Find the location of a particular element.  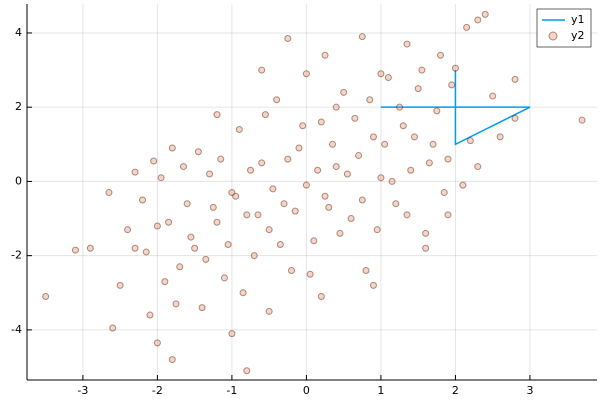

x-tick-label: -1 is located at coordinates (231, 390).